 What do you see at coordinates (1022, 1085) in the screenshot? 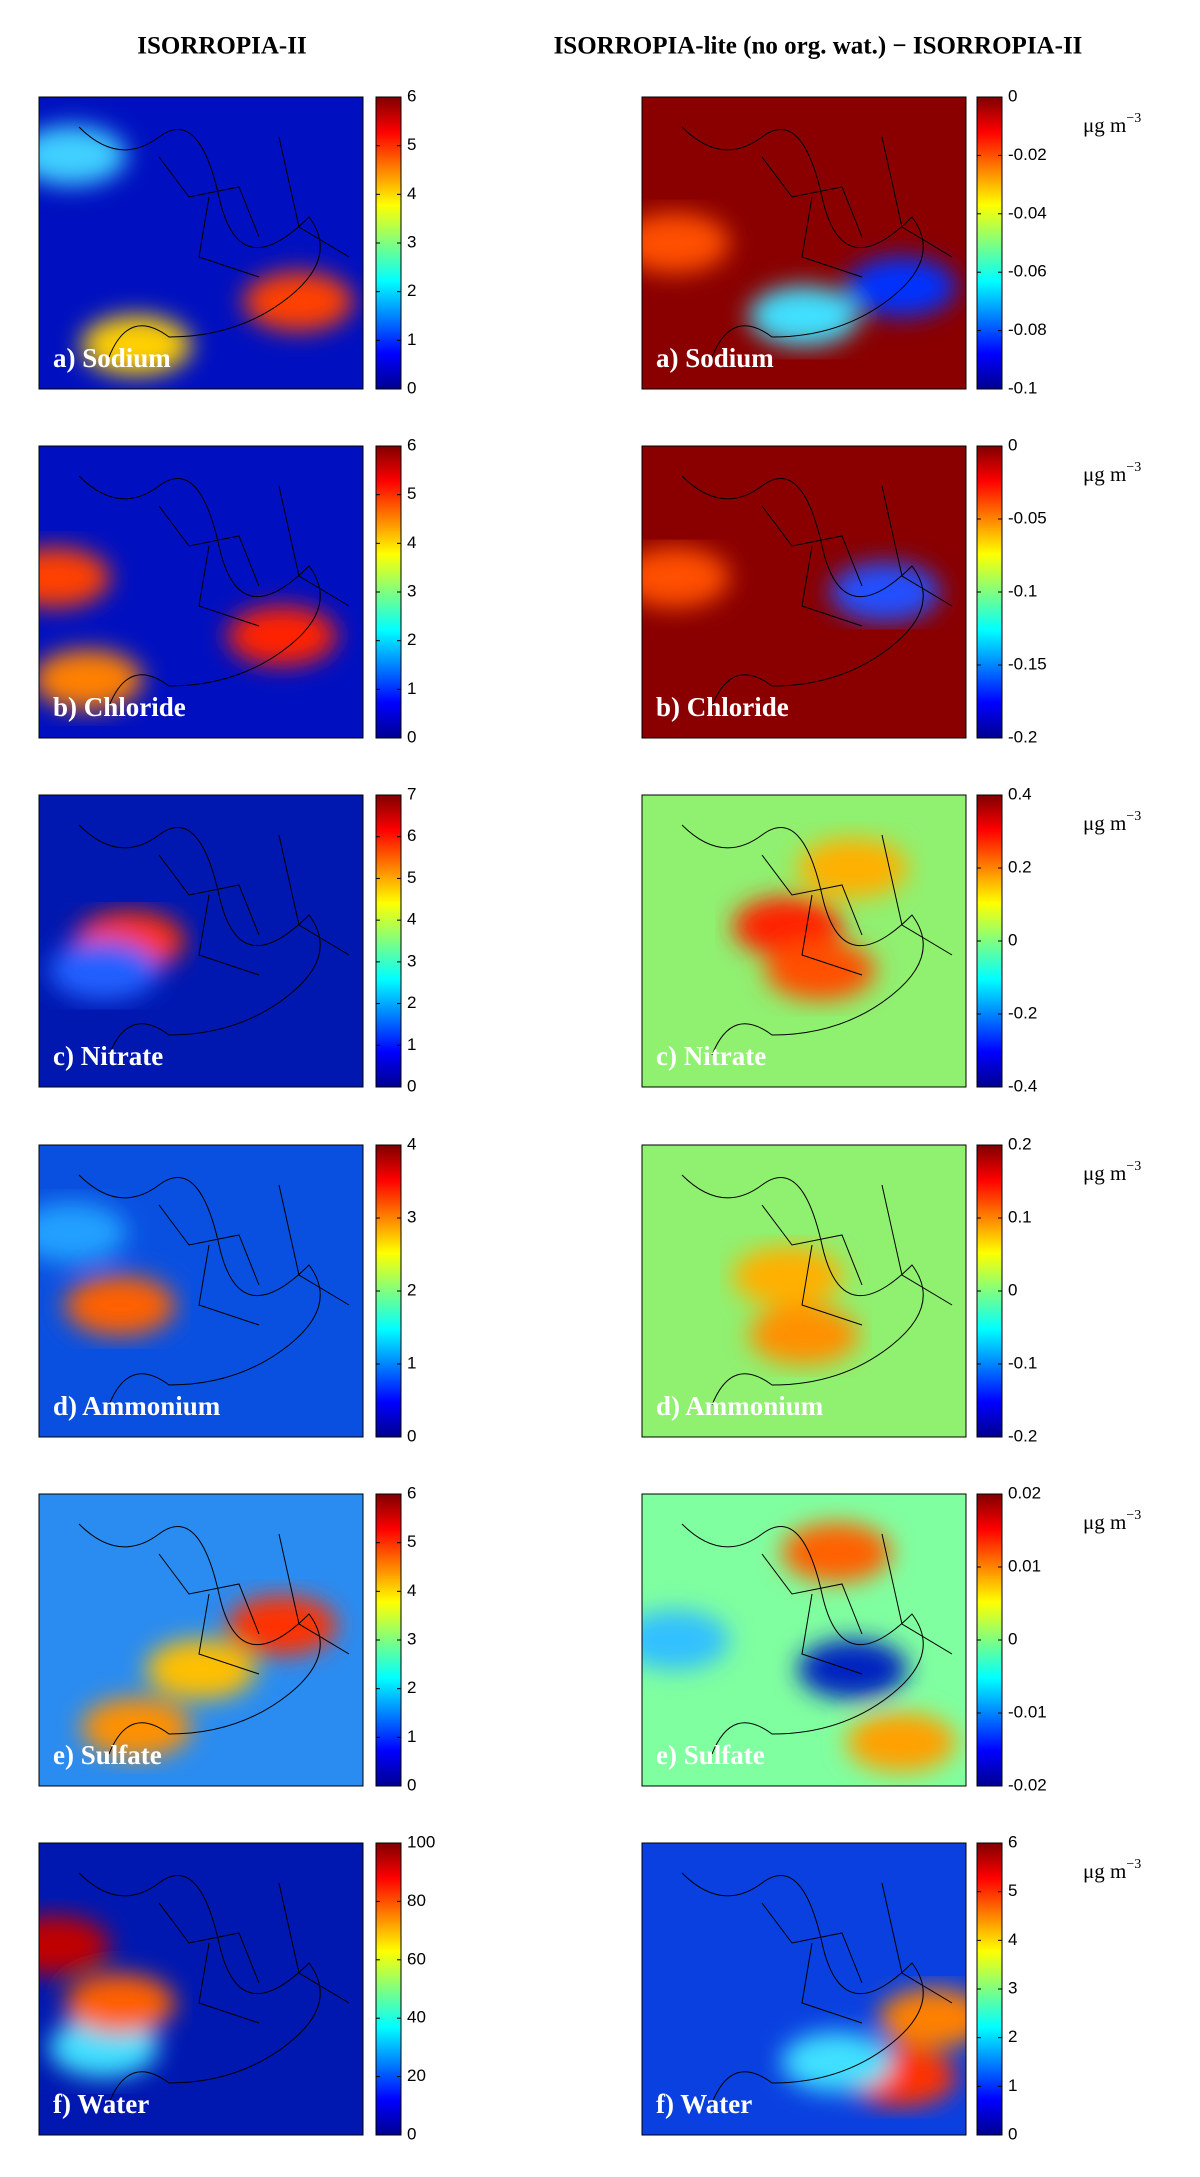
I see `colorbar-tick-label: -0.4` at bounding box center [1022, 1085].